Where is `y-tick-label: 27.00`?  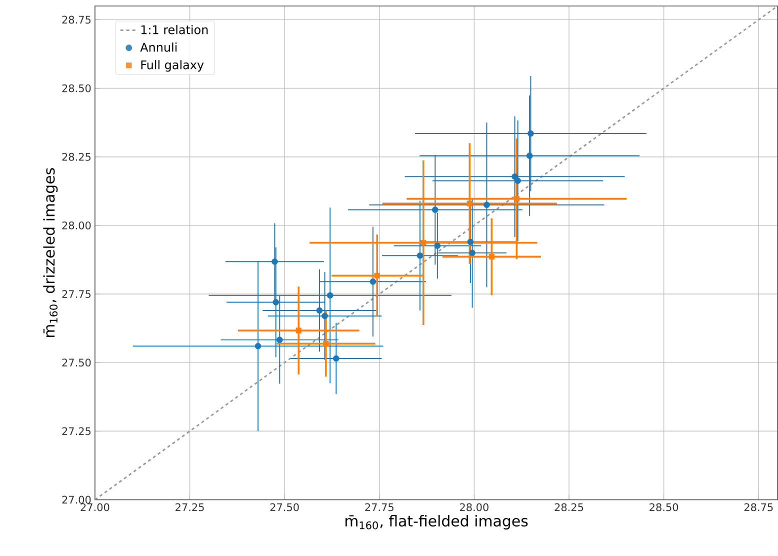
y-tick-label: 27.00 is located at coordinates (76, 500).